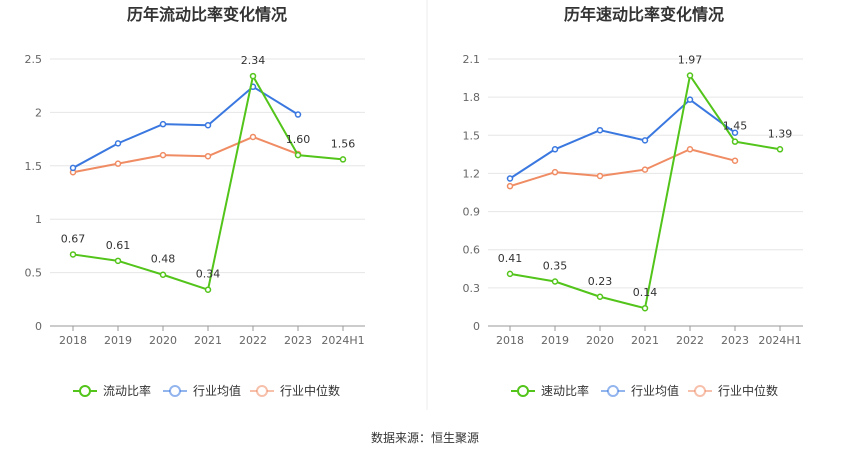 The width and height of the screenshot is (850, 459). What do you see at coordinates (510, 258) in the screenshot?
I see `data-label: 0.41` at bounding box center [510, 258].